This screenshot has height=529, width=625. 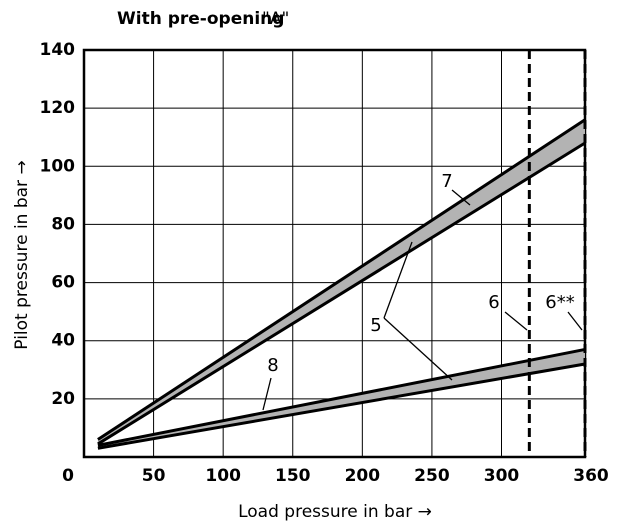 I want to click on y-tick-label: 80, so click(x=63, y=224).